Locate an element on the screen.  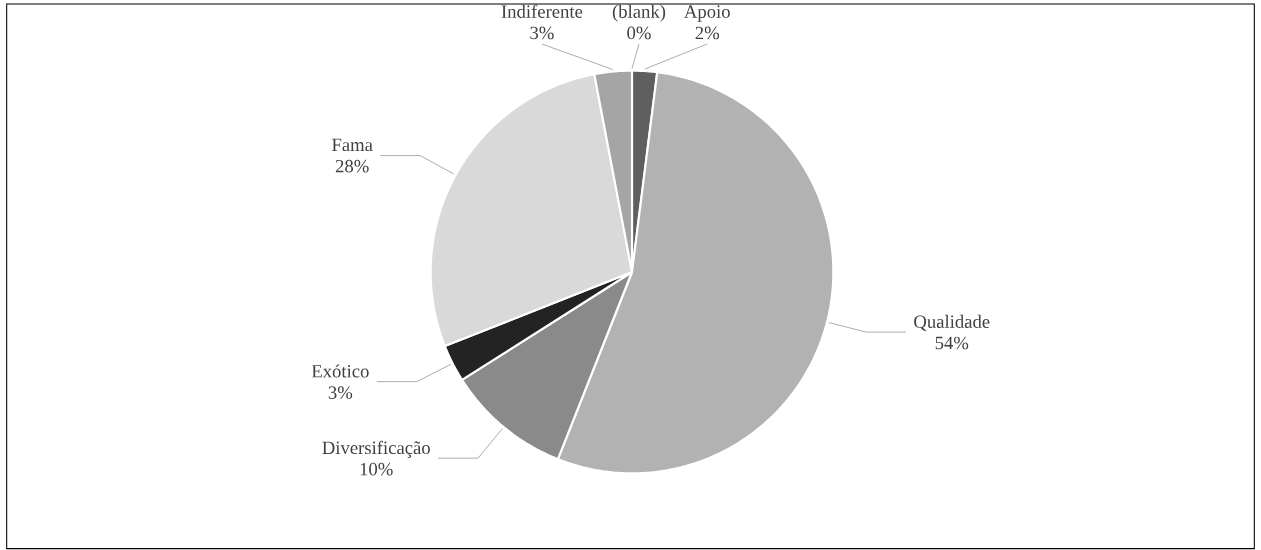
slice-label: Exótico is located at coordinates (340, 371).